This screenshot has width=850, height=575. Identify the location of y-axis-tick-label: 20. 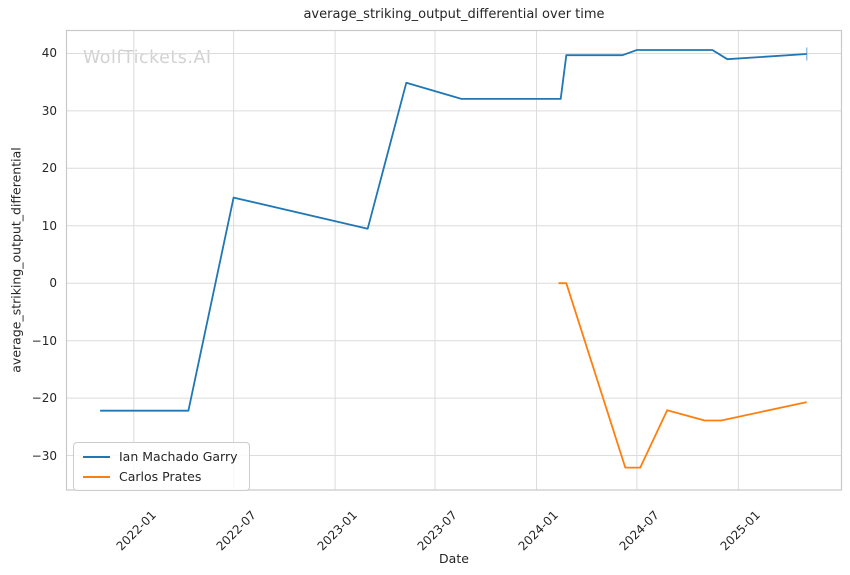
(49, 168).